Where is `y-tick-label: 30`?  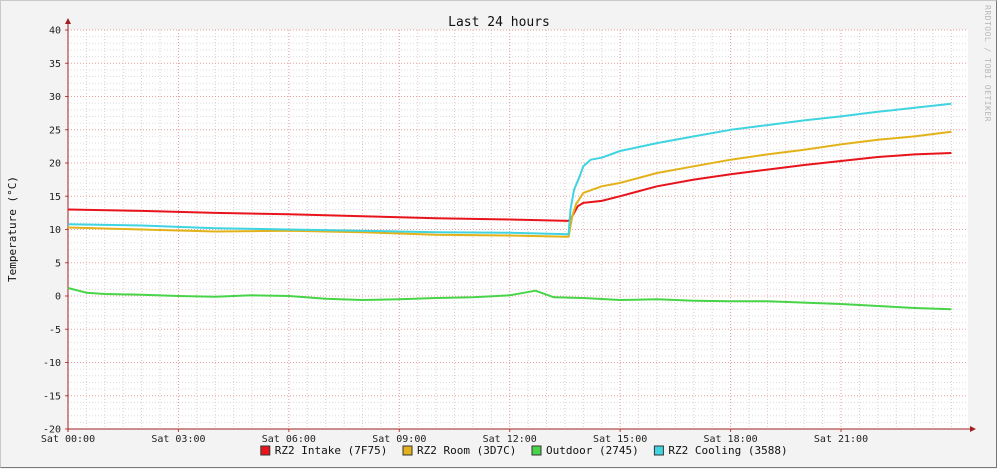 y-tick-label: 30 is located at coordinates (55, 97).